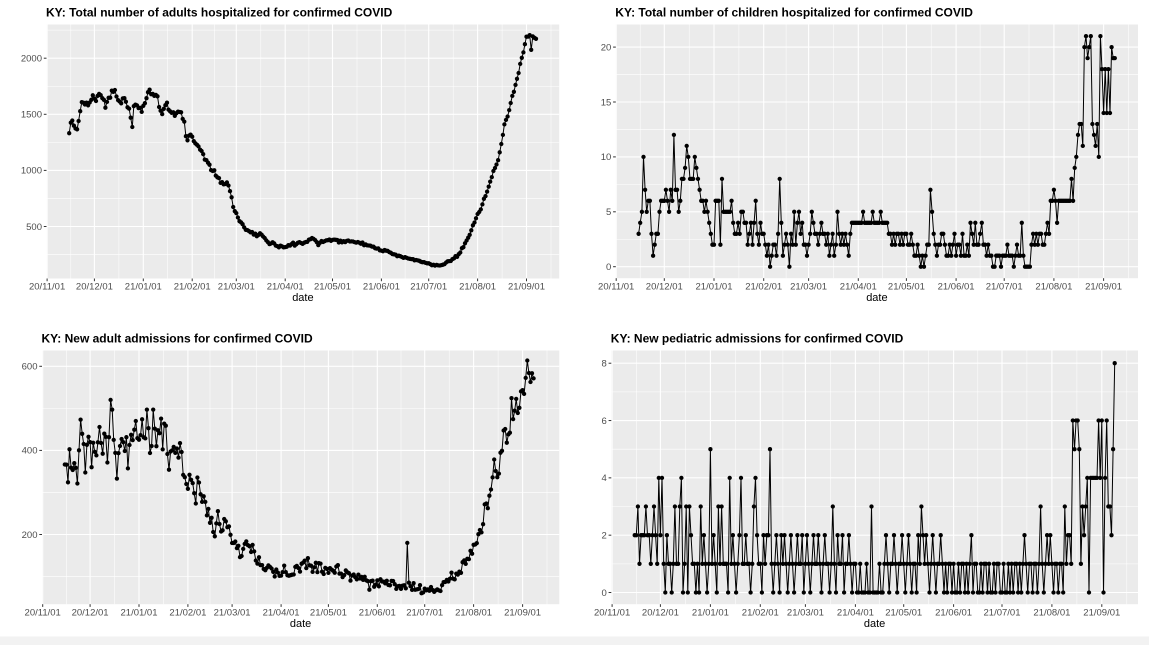 Image resolution: width=1149 pixels, height=645 pixels. Describe the element at coordinates (606, 102) in the screenshot. I see `svg-text: 15` at that location.